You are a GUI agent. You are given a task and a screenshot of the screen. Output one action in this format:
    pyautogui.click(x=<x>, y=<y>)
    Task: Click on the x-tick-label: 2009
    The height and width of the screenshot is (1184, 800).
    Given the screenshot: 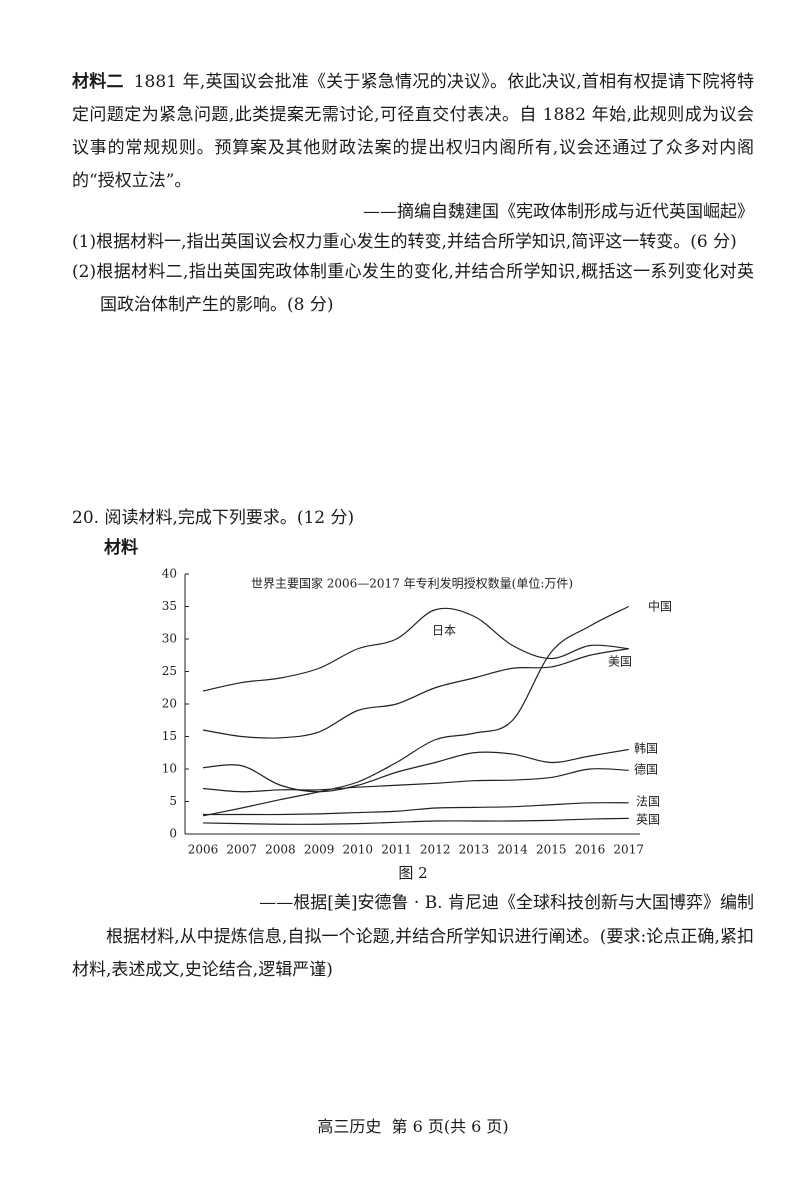 What is the action you would take?
    pyautogui.click(x=319, y=850)
    